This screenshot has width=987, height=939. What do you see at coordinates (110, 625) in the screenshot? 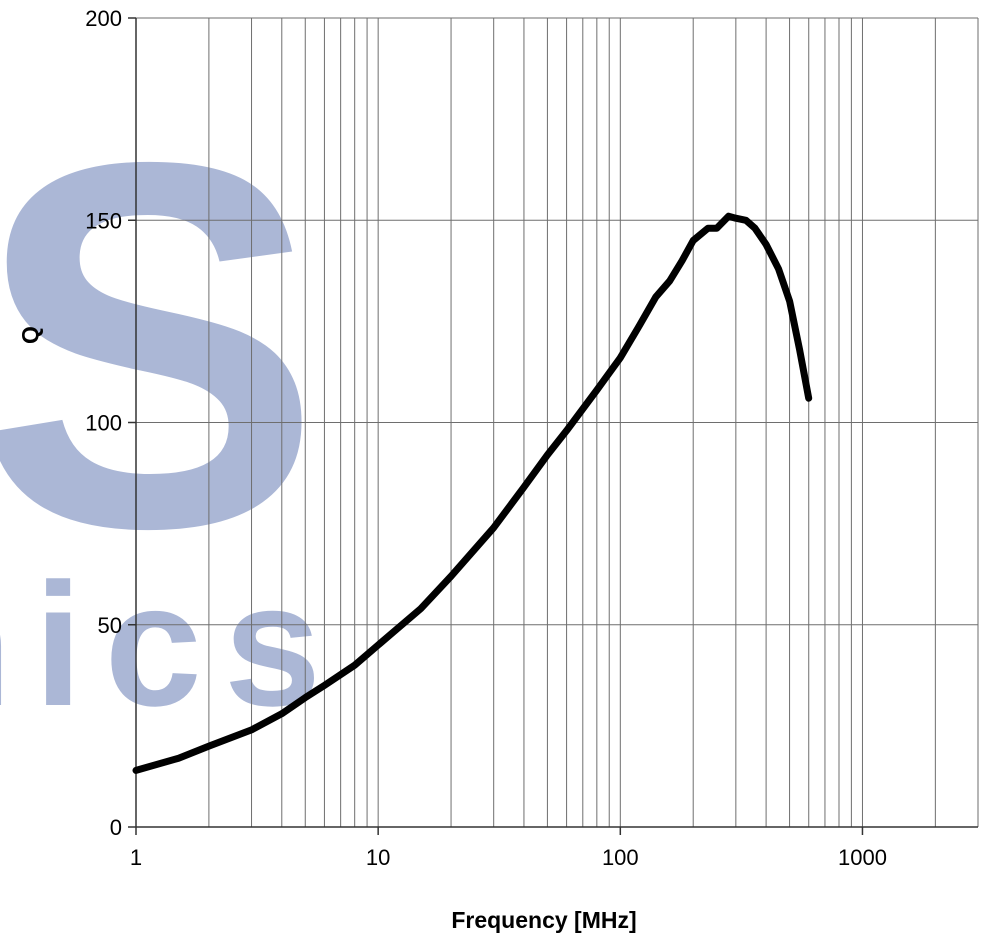
I see `y-tick-label: 50` at bounding box center [110, 625].